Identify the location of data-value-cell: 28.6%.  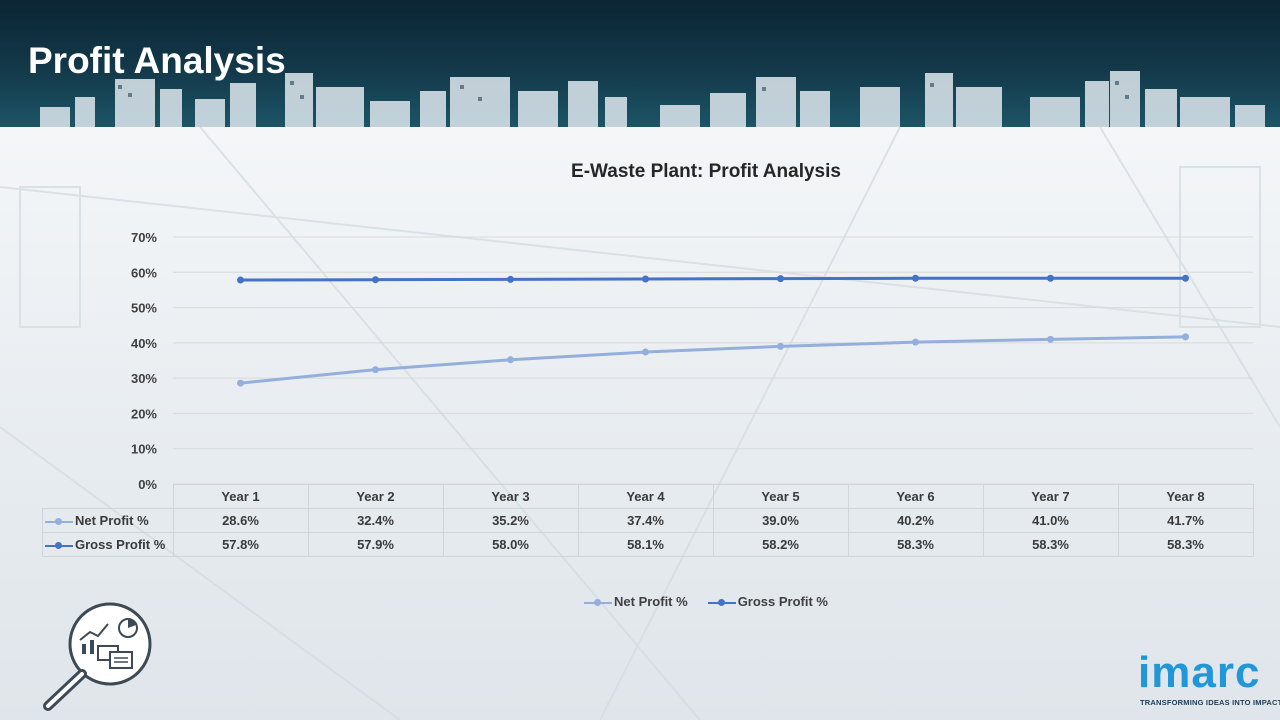
(240, 520).